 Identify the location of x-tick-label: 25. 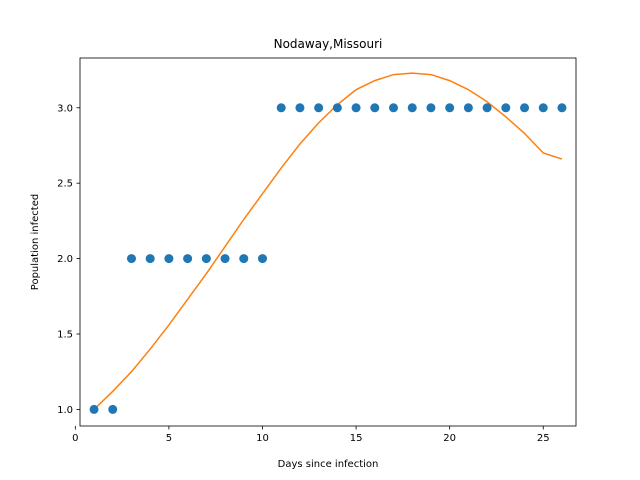
(543, 438).